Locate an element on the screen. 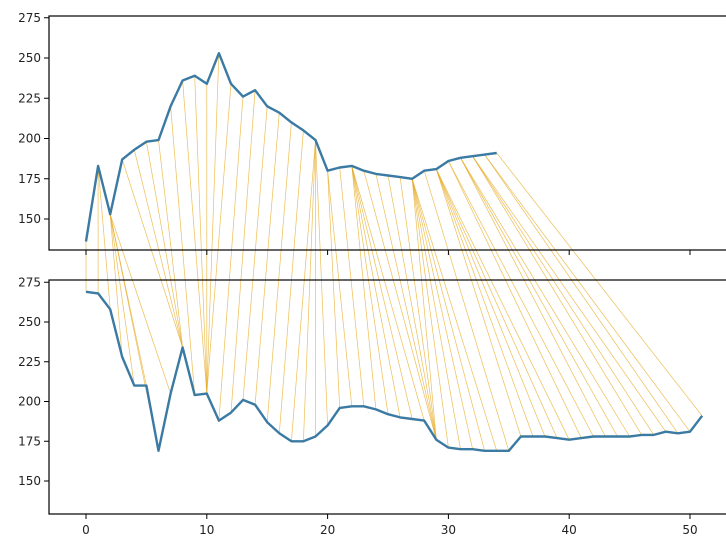 Image resolution: width=726 pixels, height=542 pixels. bottom-x-axis: 0 10 20 30 40 50 is located at coordinates (390, 525).